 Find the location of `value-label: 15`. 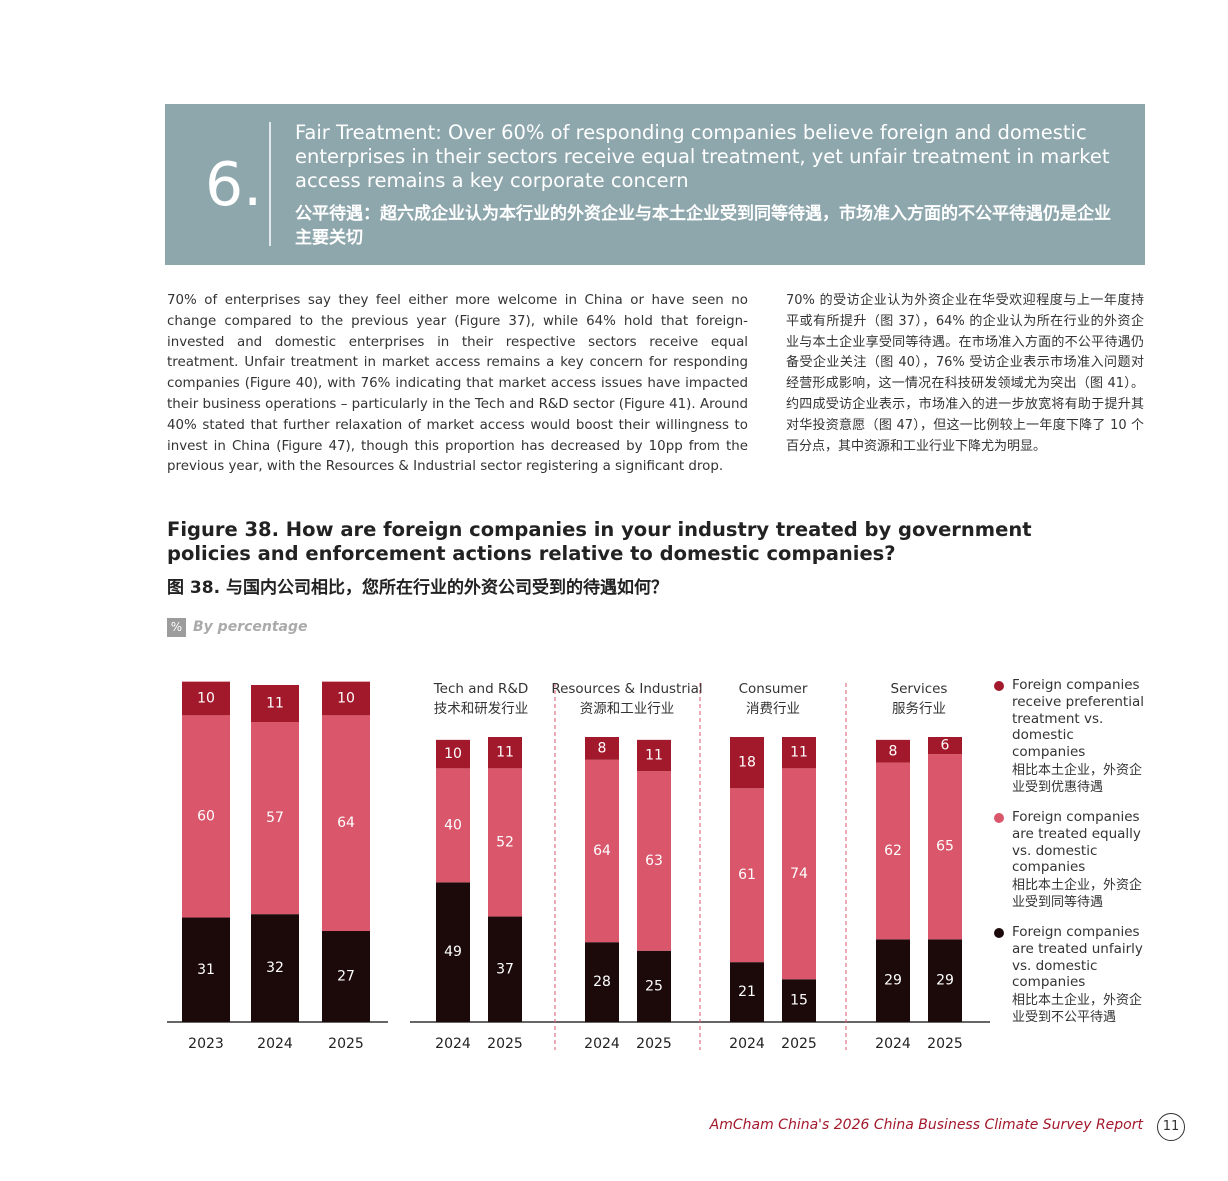

value-label: 15 is located at coordinates (799, 1001).